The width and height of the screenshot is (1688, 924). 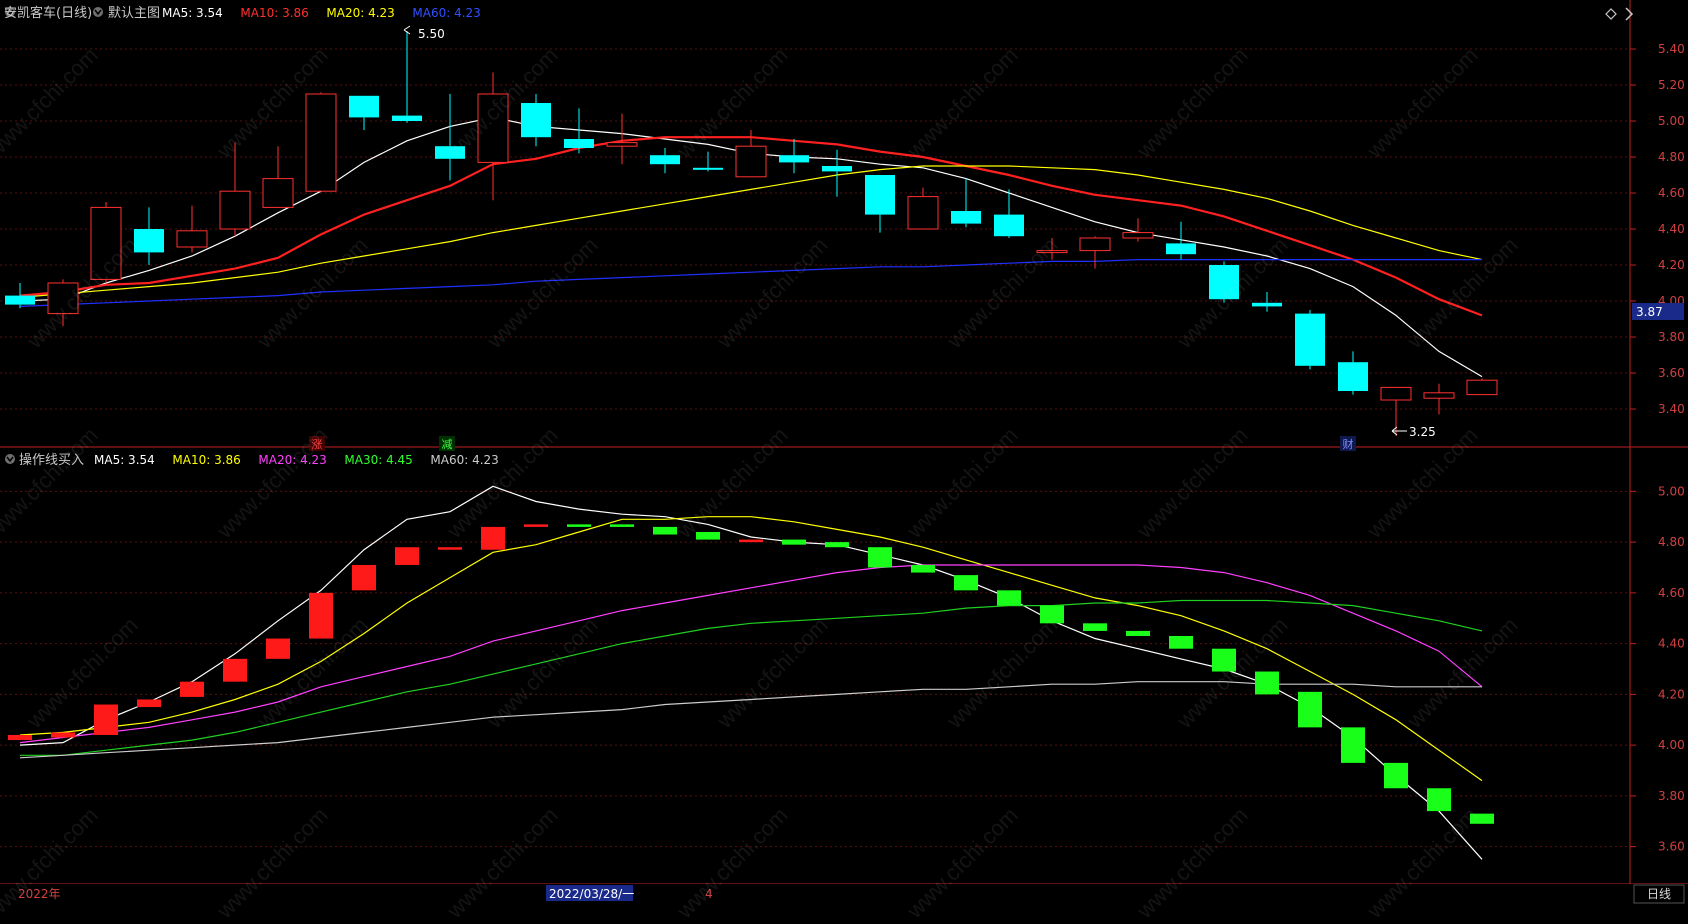 I want to click on ma-line-ma60, so click(x=750, y=720).